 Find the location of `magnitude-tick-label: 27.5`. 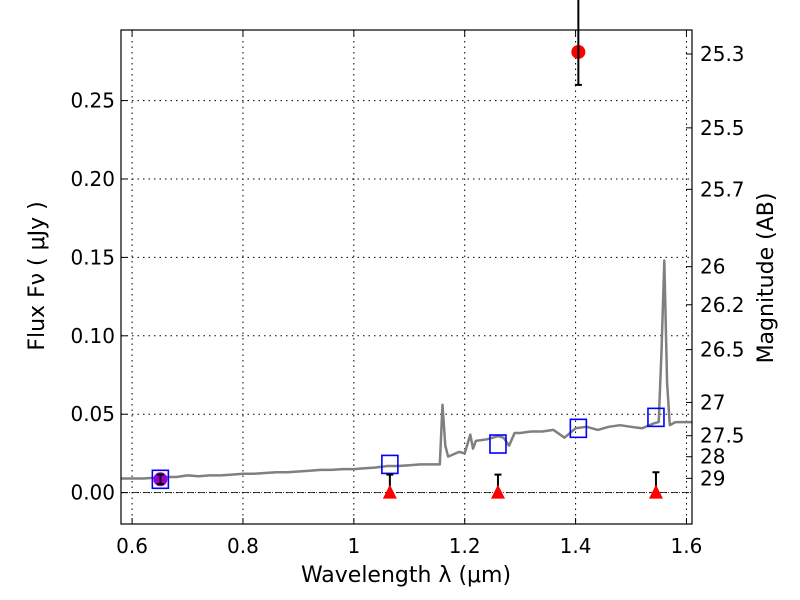

magnitude-tick-label: 27.5 is located at coordinates (722, 436).